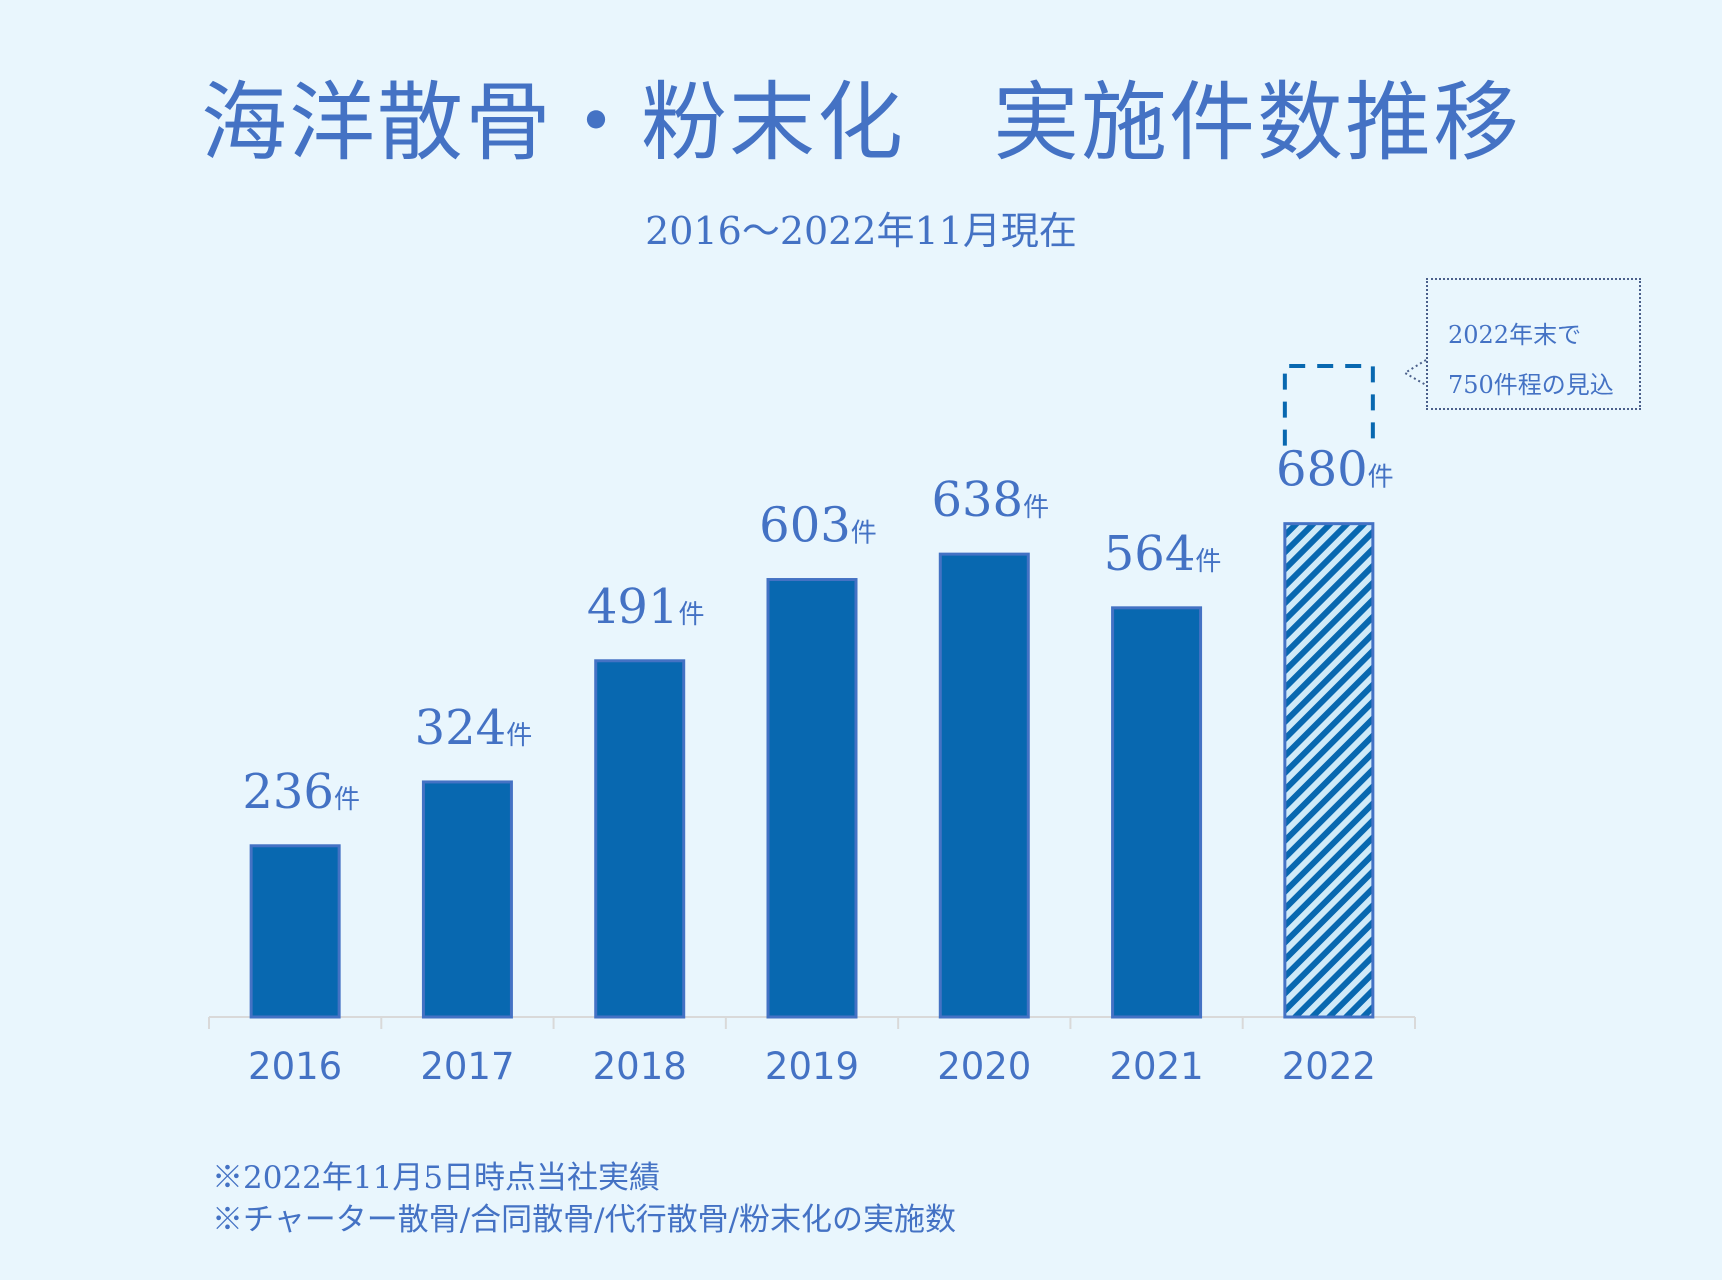  What do you see at coordinates (1157, 812) in the screenshot?
I see `bar-2021` at bounding box center [1157, 812].